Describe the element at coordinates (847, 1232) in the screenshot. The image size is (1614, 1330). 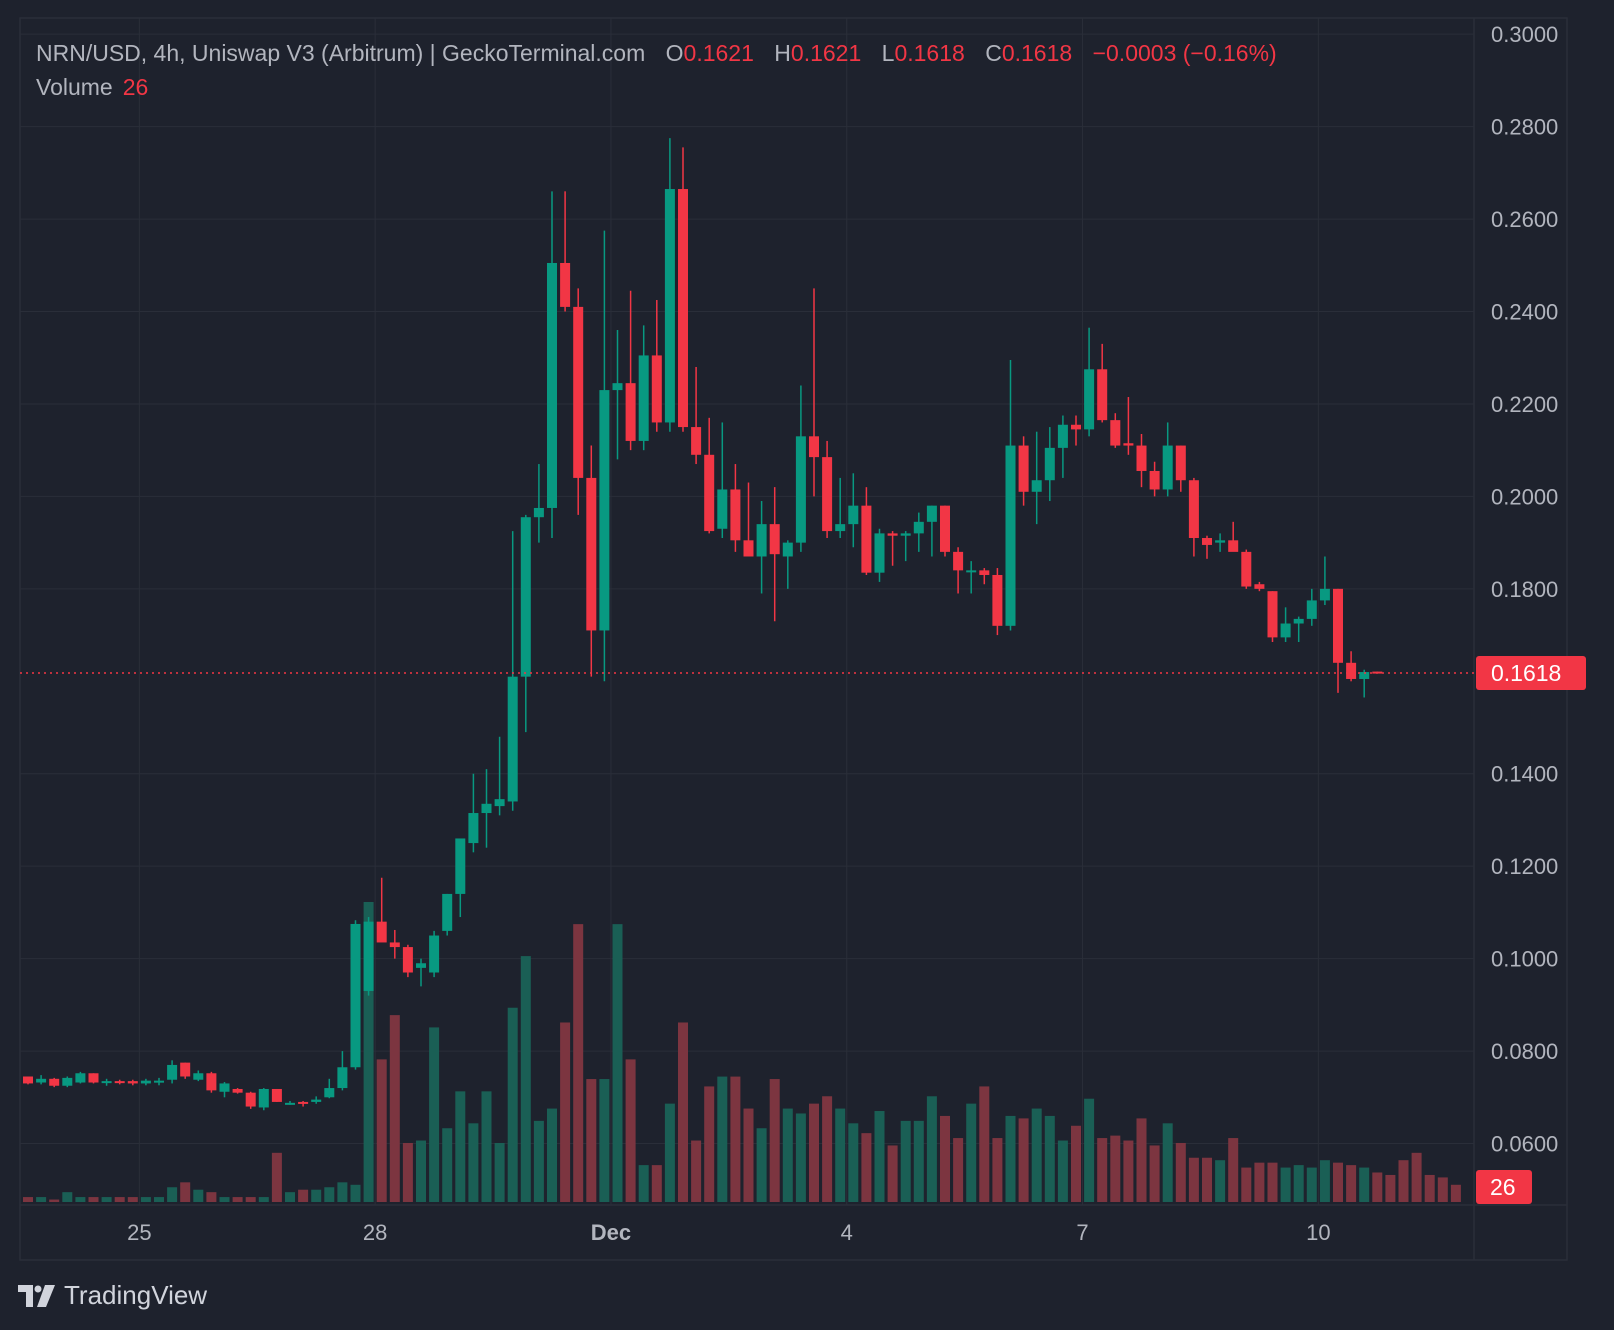
I see `x-tick-label: 4` at that location.